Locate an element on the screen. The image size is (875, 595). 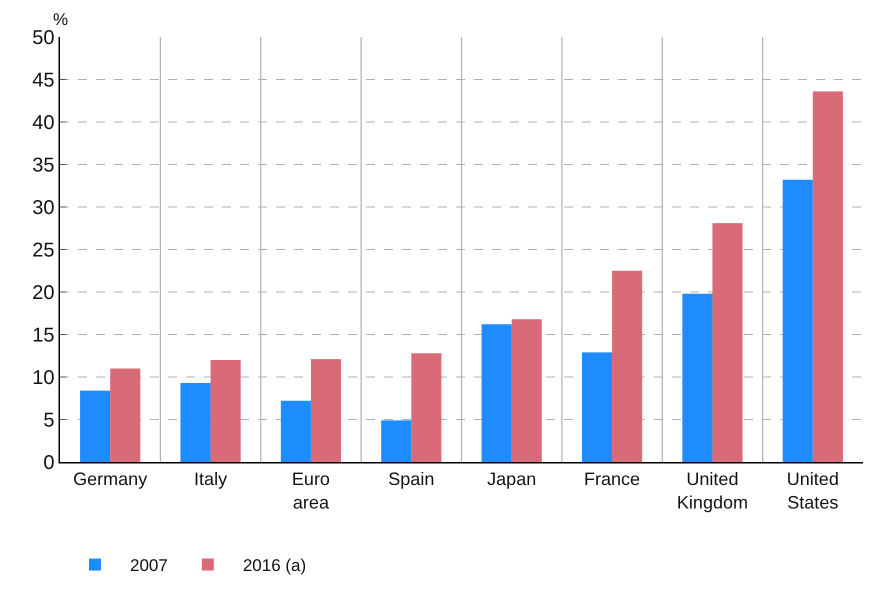
y-tick-label: 45 is located at coordinates (43, 81).